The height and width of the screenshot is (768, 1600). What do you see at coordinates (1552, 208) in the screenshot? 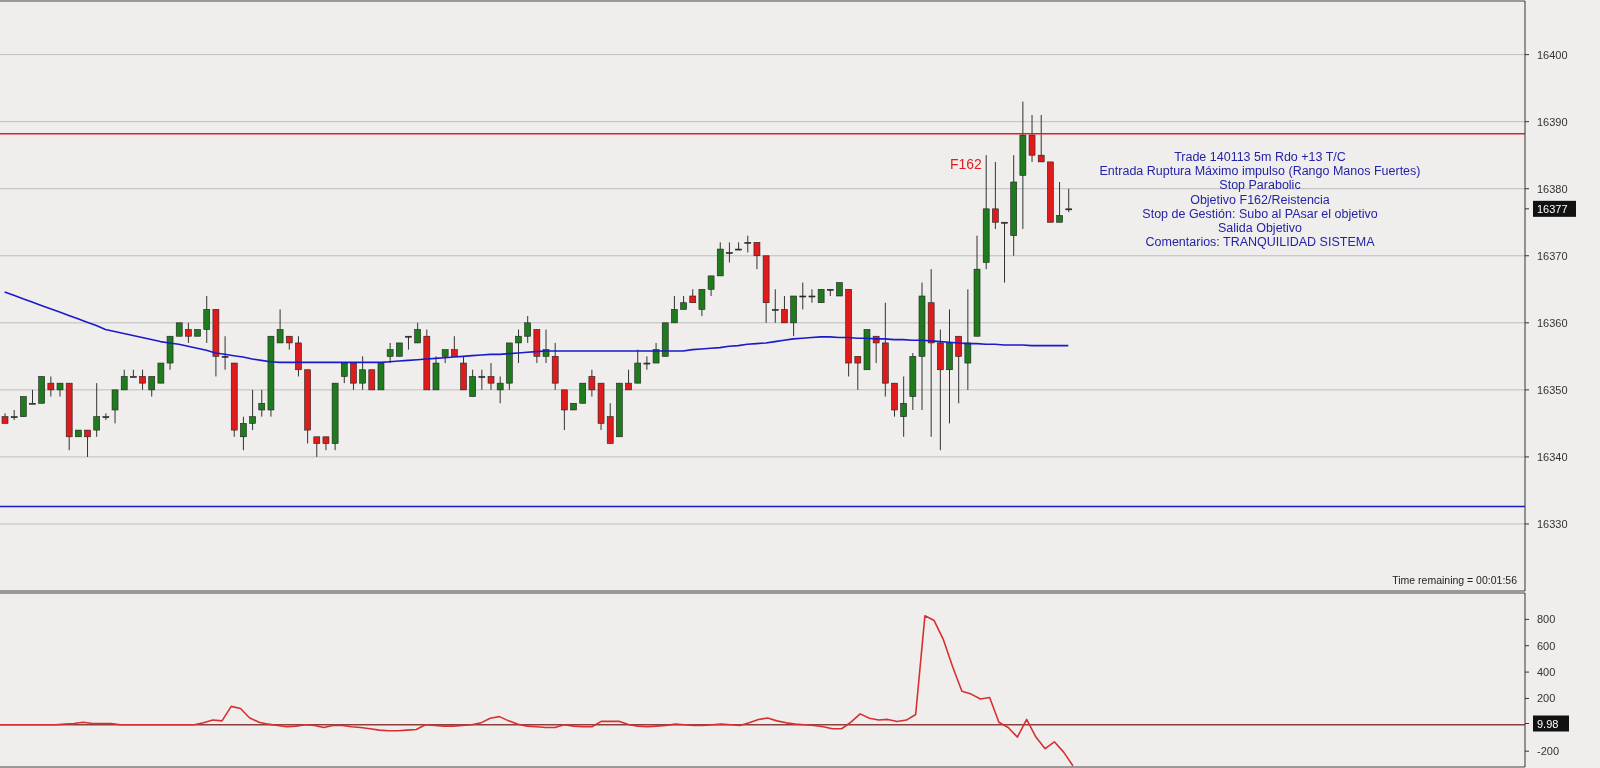
I see `y-tick-label: 16377` at bounding box center [1552, 208].